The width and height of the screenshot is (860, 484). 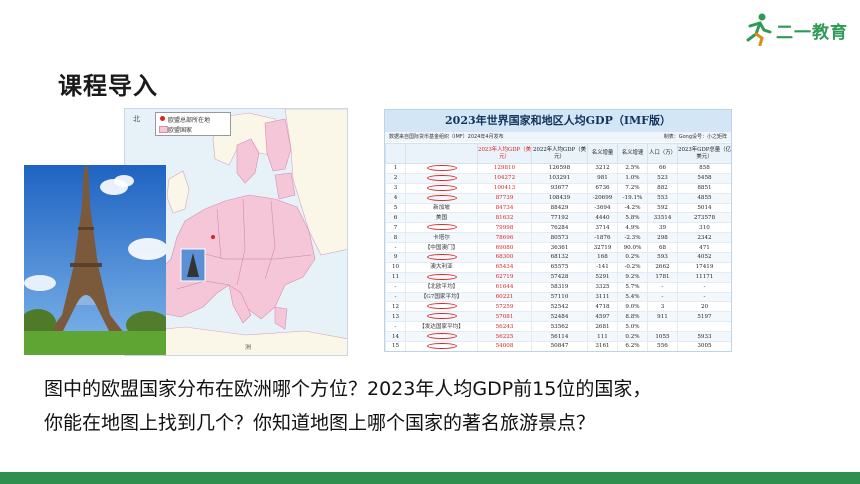 I want to click on cell-rank: 15, so click(x=395, y=346).